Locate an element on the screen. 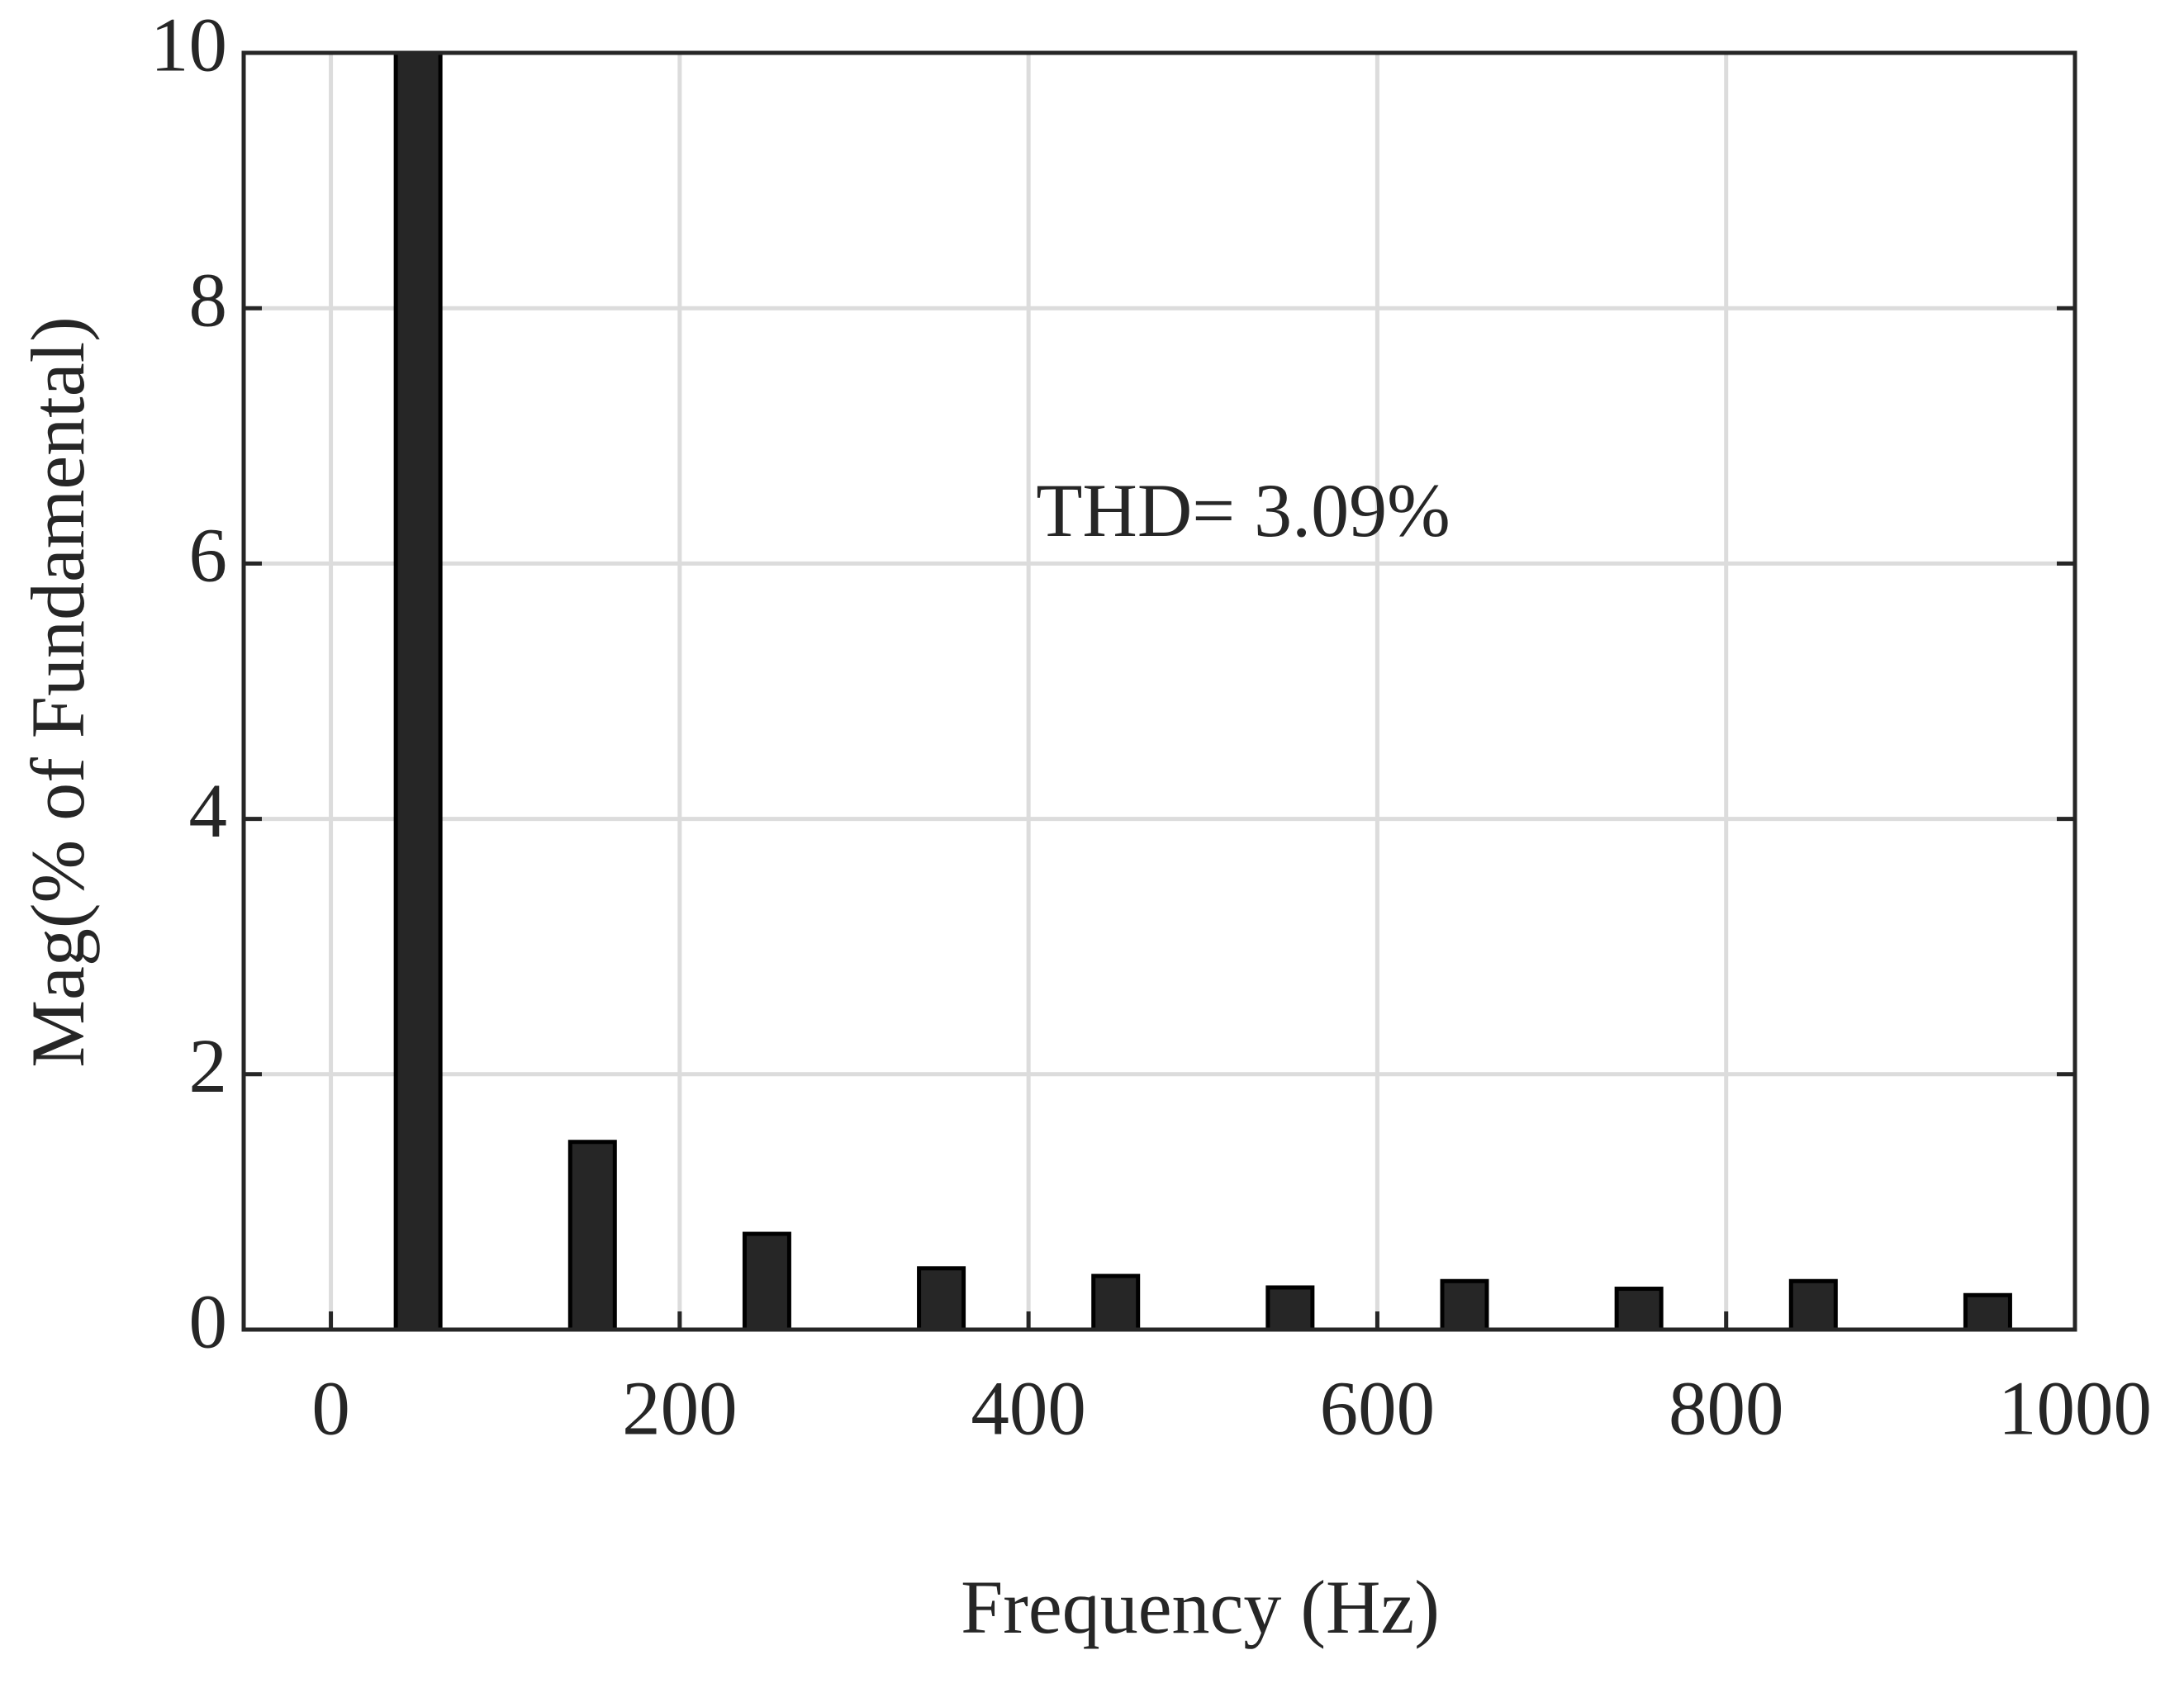 The width and height of the screenshot is (2184, 1688). annotation: THD= 3.09% is located at coordinates (1243, 510).